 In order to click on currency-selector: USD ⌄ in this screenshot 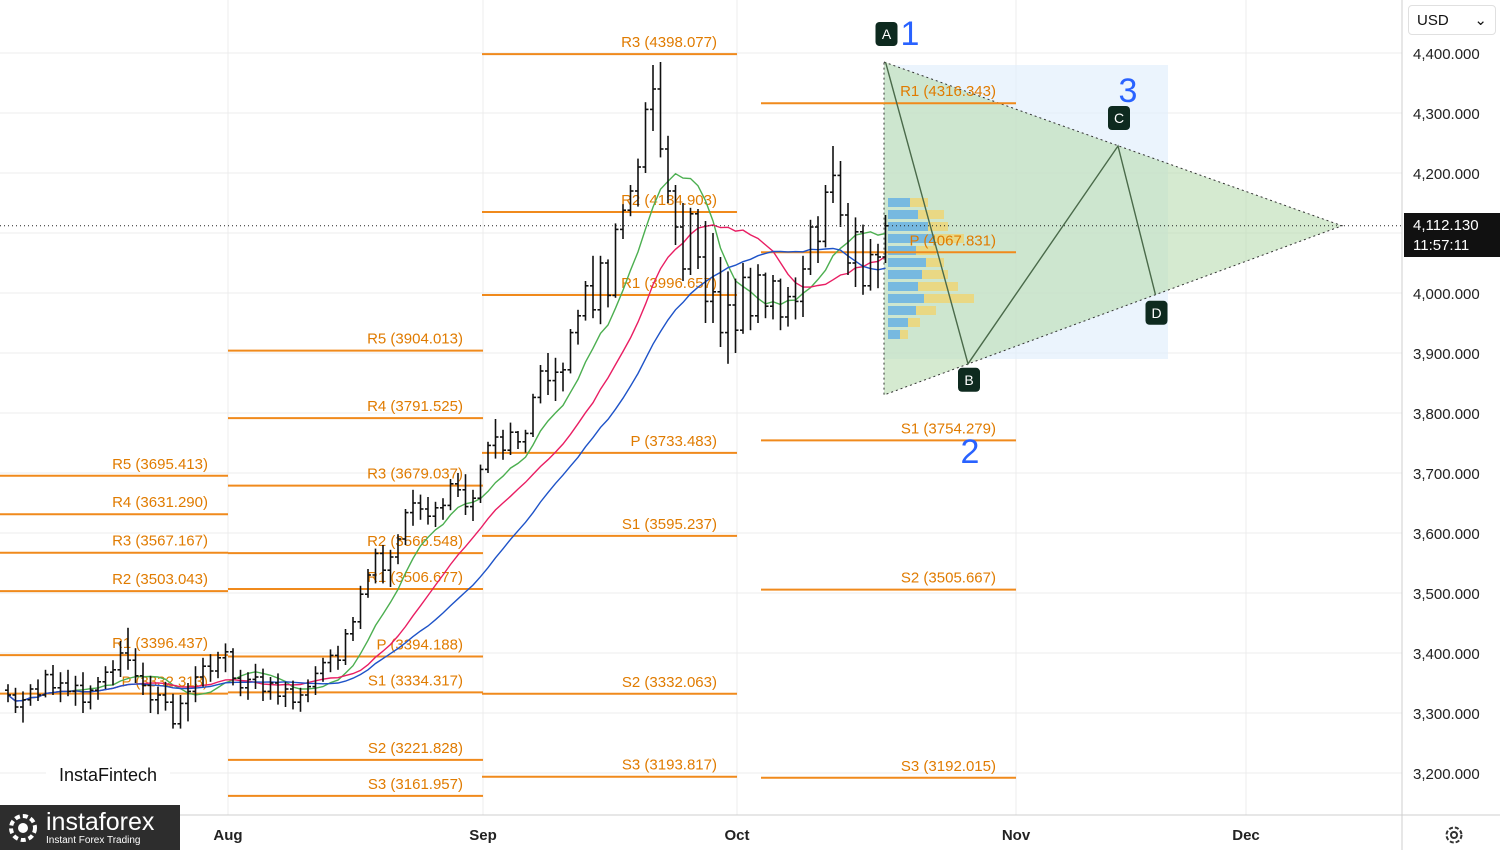, I will do `click(1452, 20)`.